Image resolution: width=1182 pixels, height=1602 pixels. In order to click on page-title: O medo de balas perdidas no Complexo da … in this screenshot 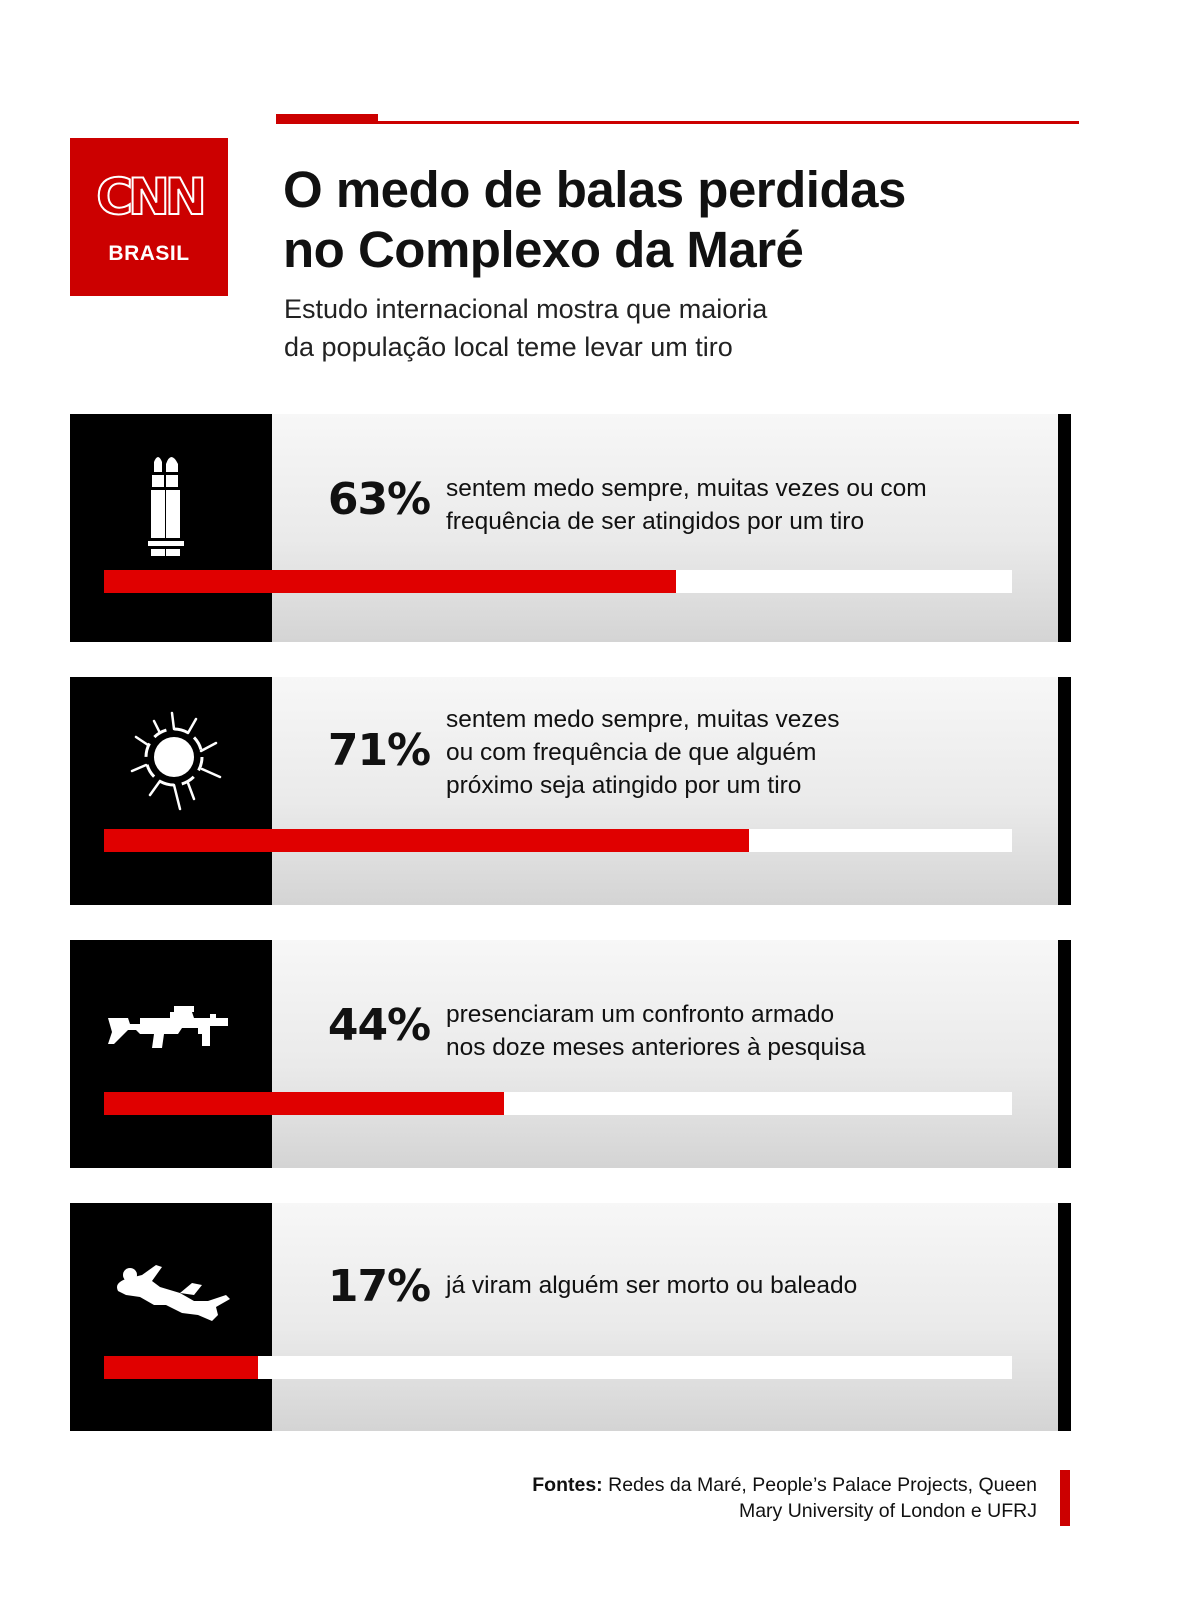, I will do `click(678, 220)`.